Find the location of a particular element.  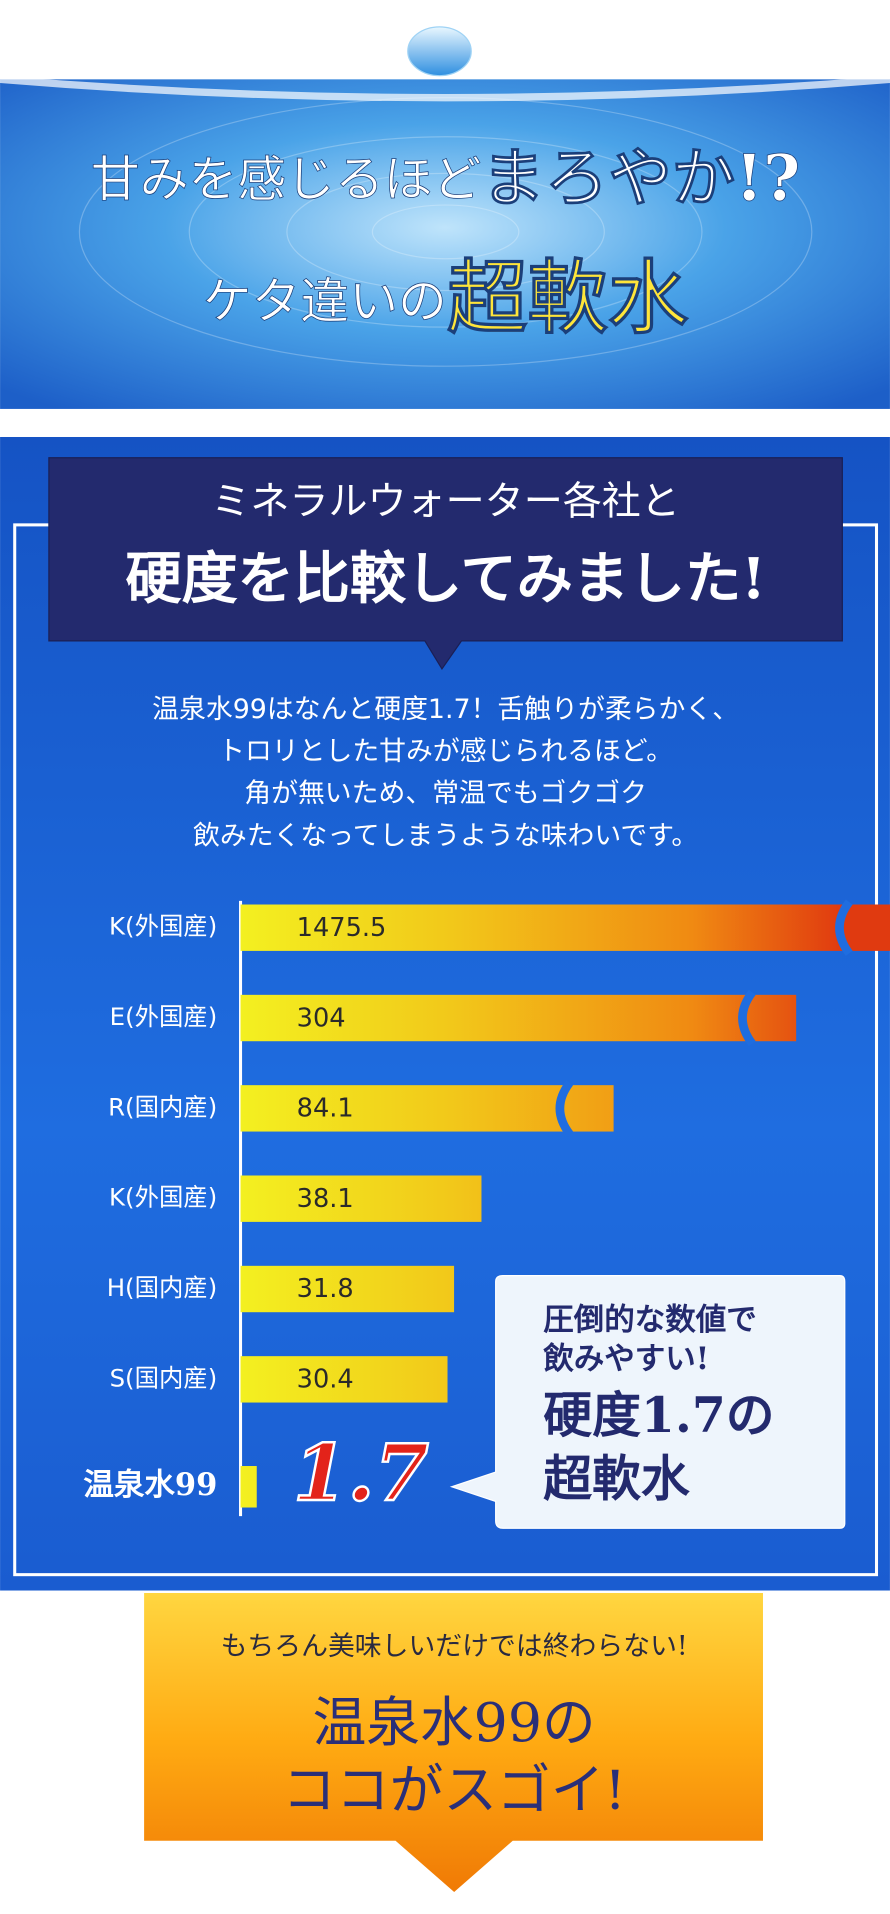

header-text: まろやか!? is located at coordinates (640, 177).